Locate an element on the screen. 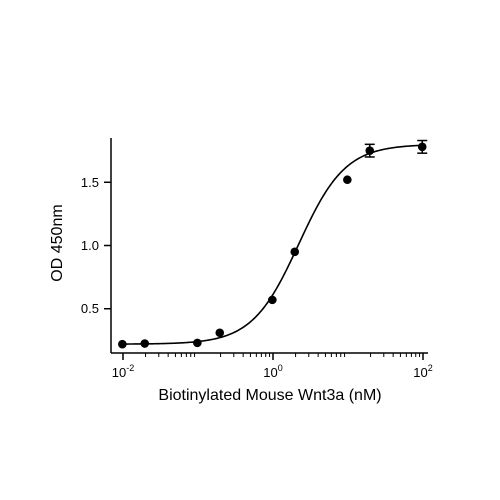 This screenshot has height=500, width=500. y-axis-title: OD 450nm is located at coordinates (57, 242).